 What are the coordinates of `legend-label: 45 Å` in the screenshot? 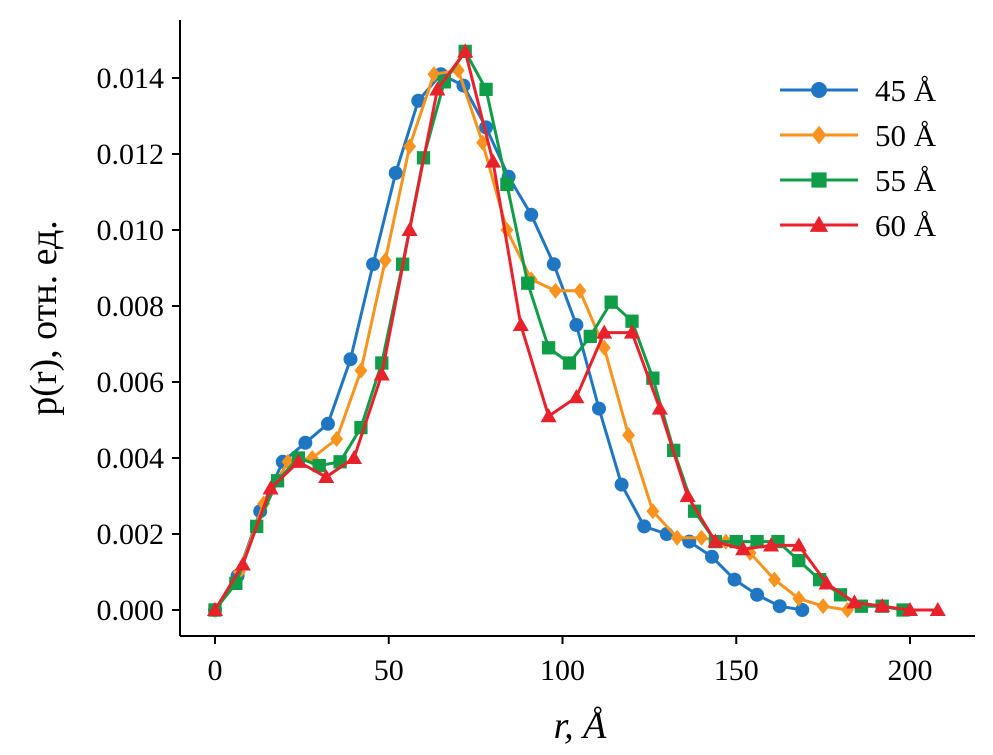 It's located at (906, 90).